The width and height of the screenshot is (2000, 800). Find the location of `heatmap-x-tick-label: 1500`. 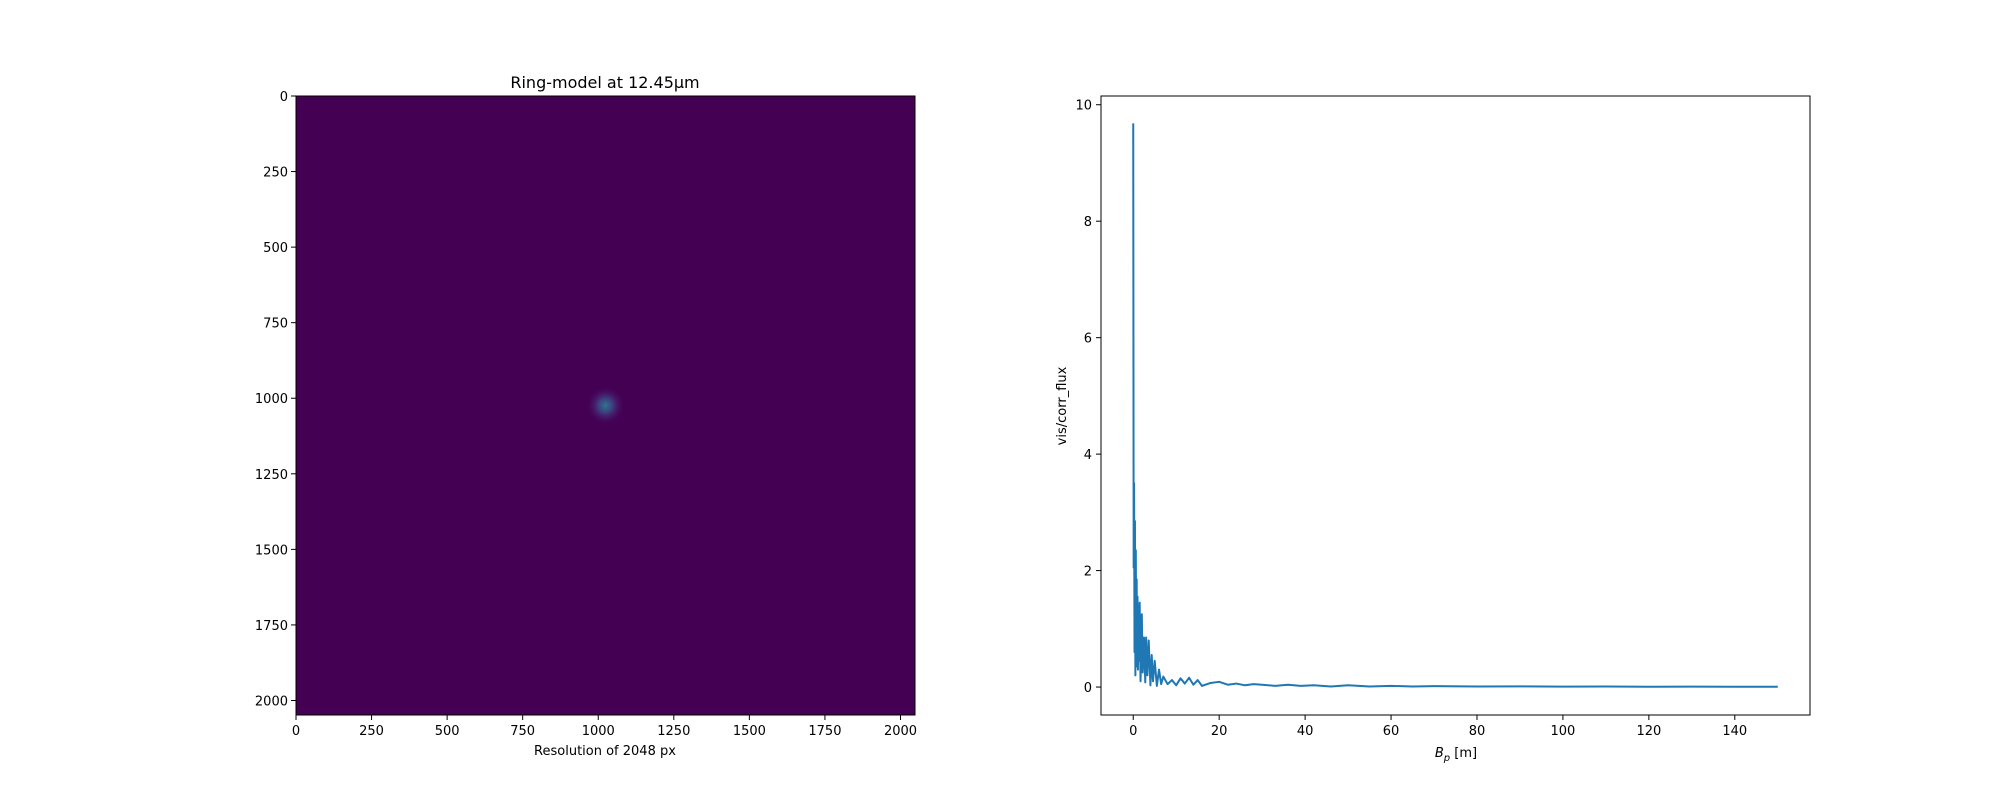

heatmap-x-tick-label: 1500 is located at coordinates (749, 731).